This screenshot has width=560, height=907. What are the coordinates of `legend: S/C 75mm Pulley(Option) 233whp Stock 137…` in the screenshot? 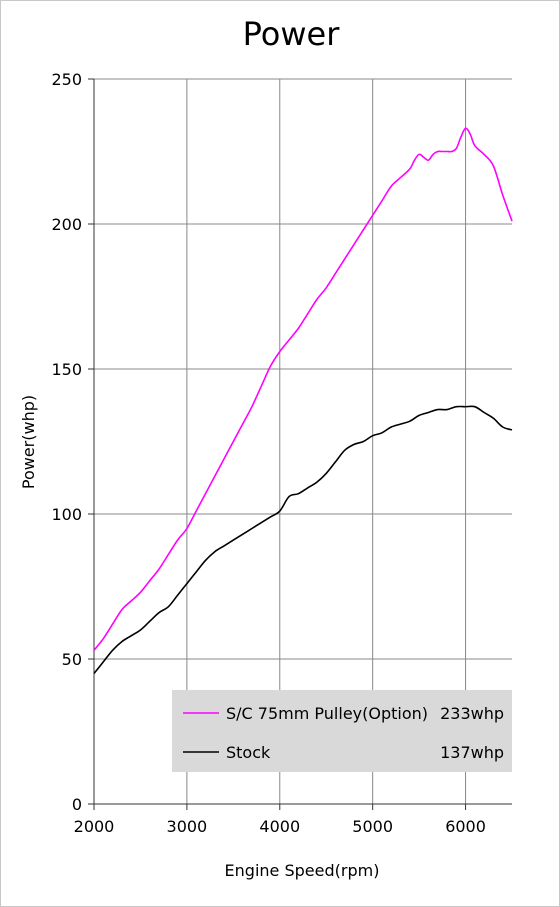 It's located at (342, 731).